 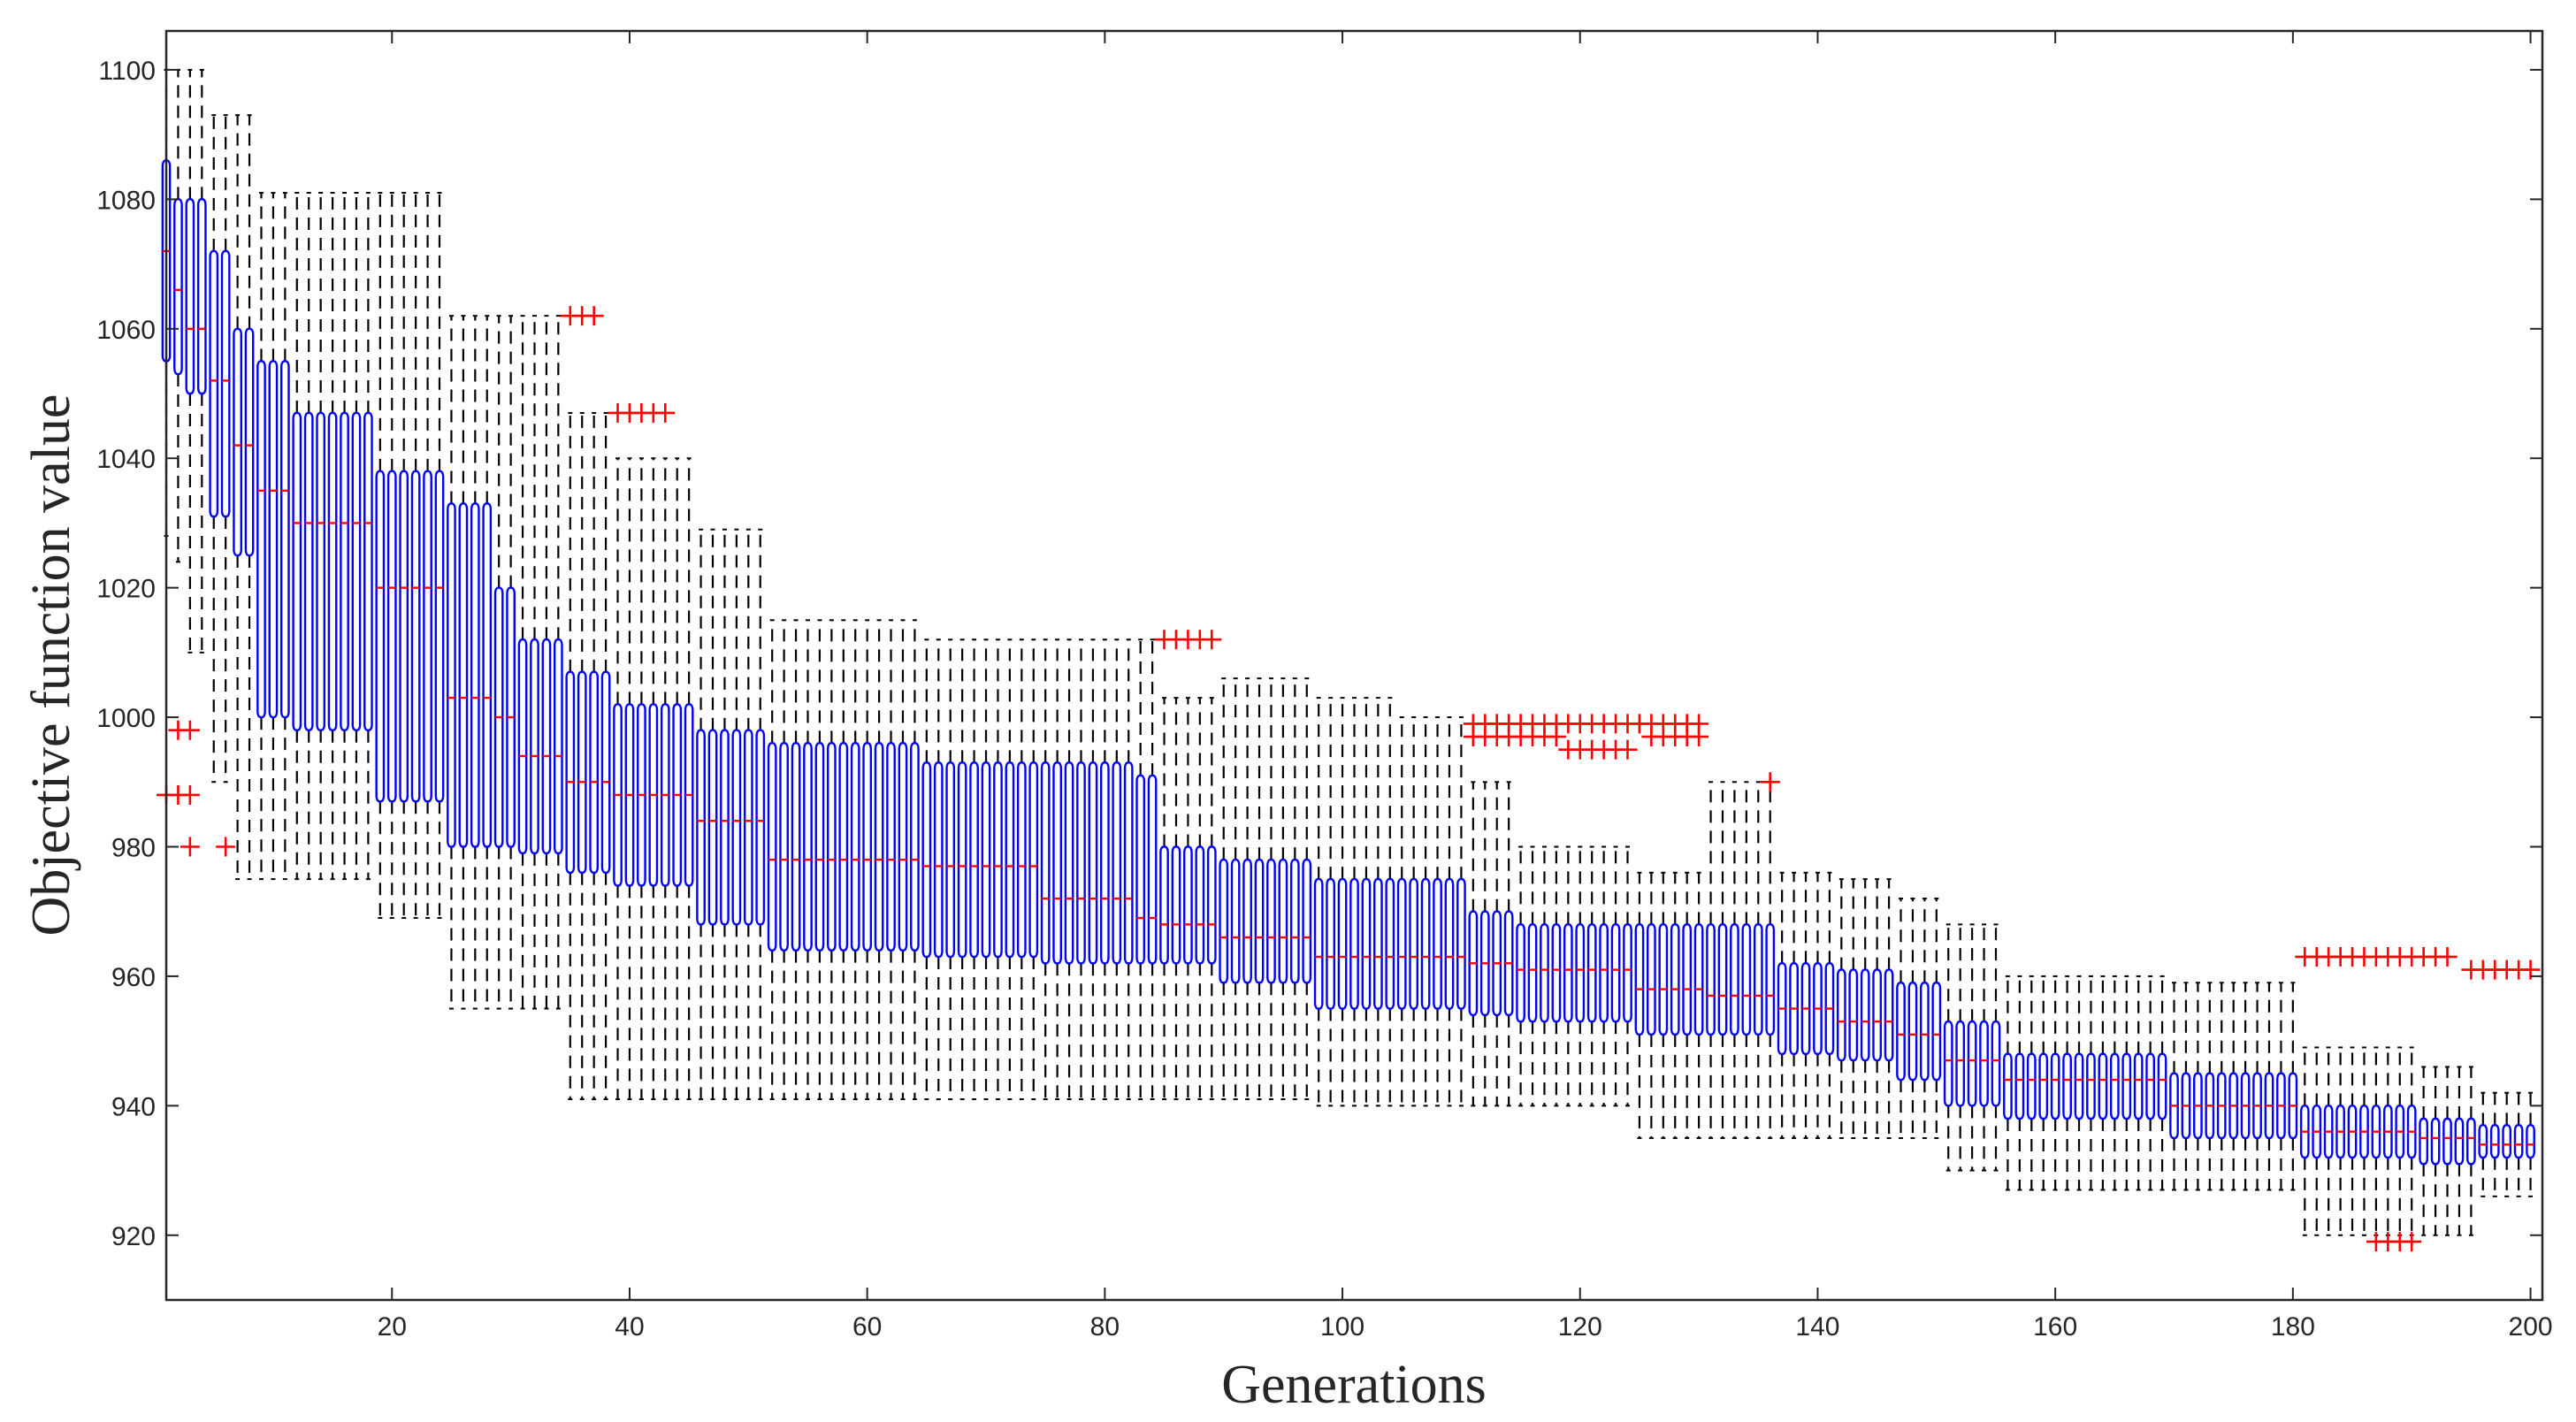 I want to click on x-tick-label: 160, so click(x=2055, y=1327).